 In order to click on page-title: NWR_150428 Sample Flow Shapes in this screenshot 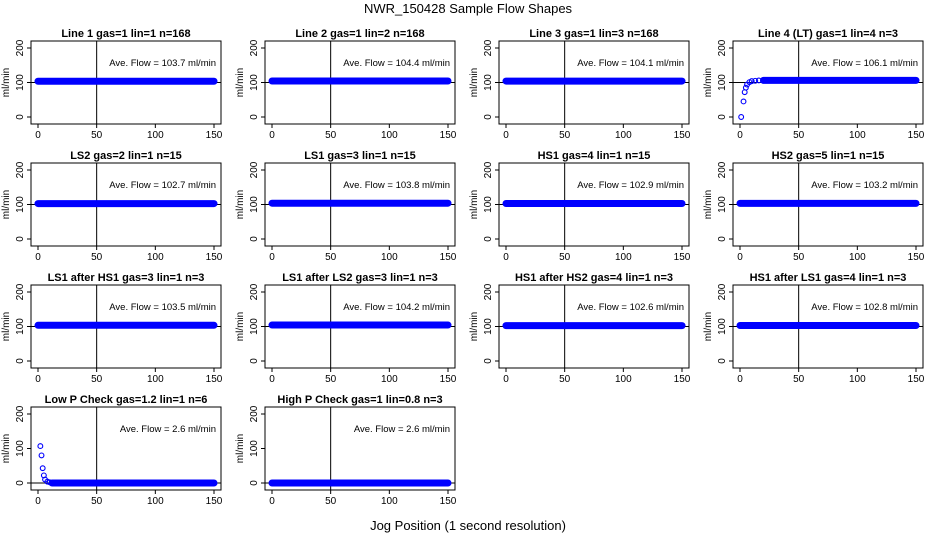, I will do `click(468, 8)`.